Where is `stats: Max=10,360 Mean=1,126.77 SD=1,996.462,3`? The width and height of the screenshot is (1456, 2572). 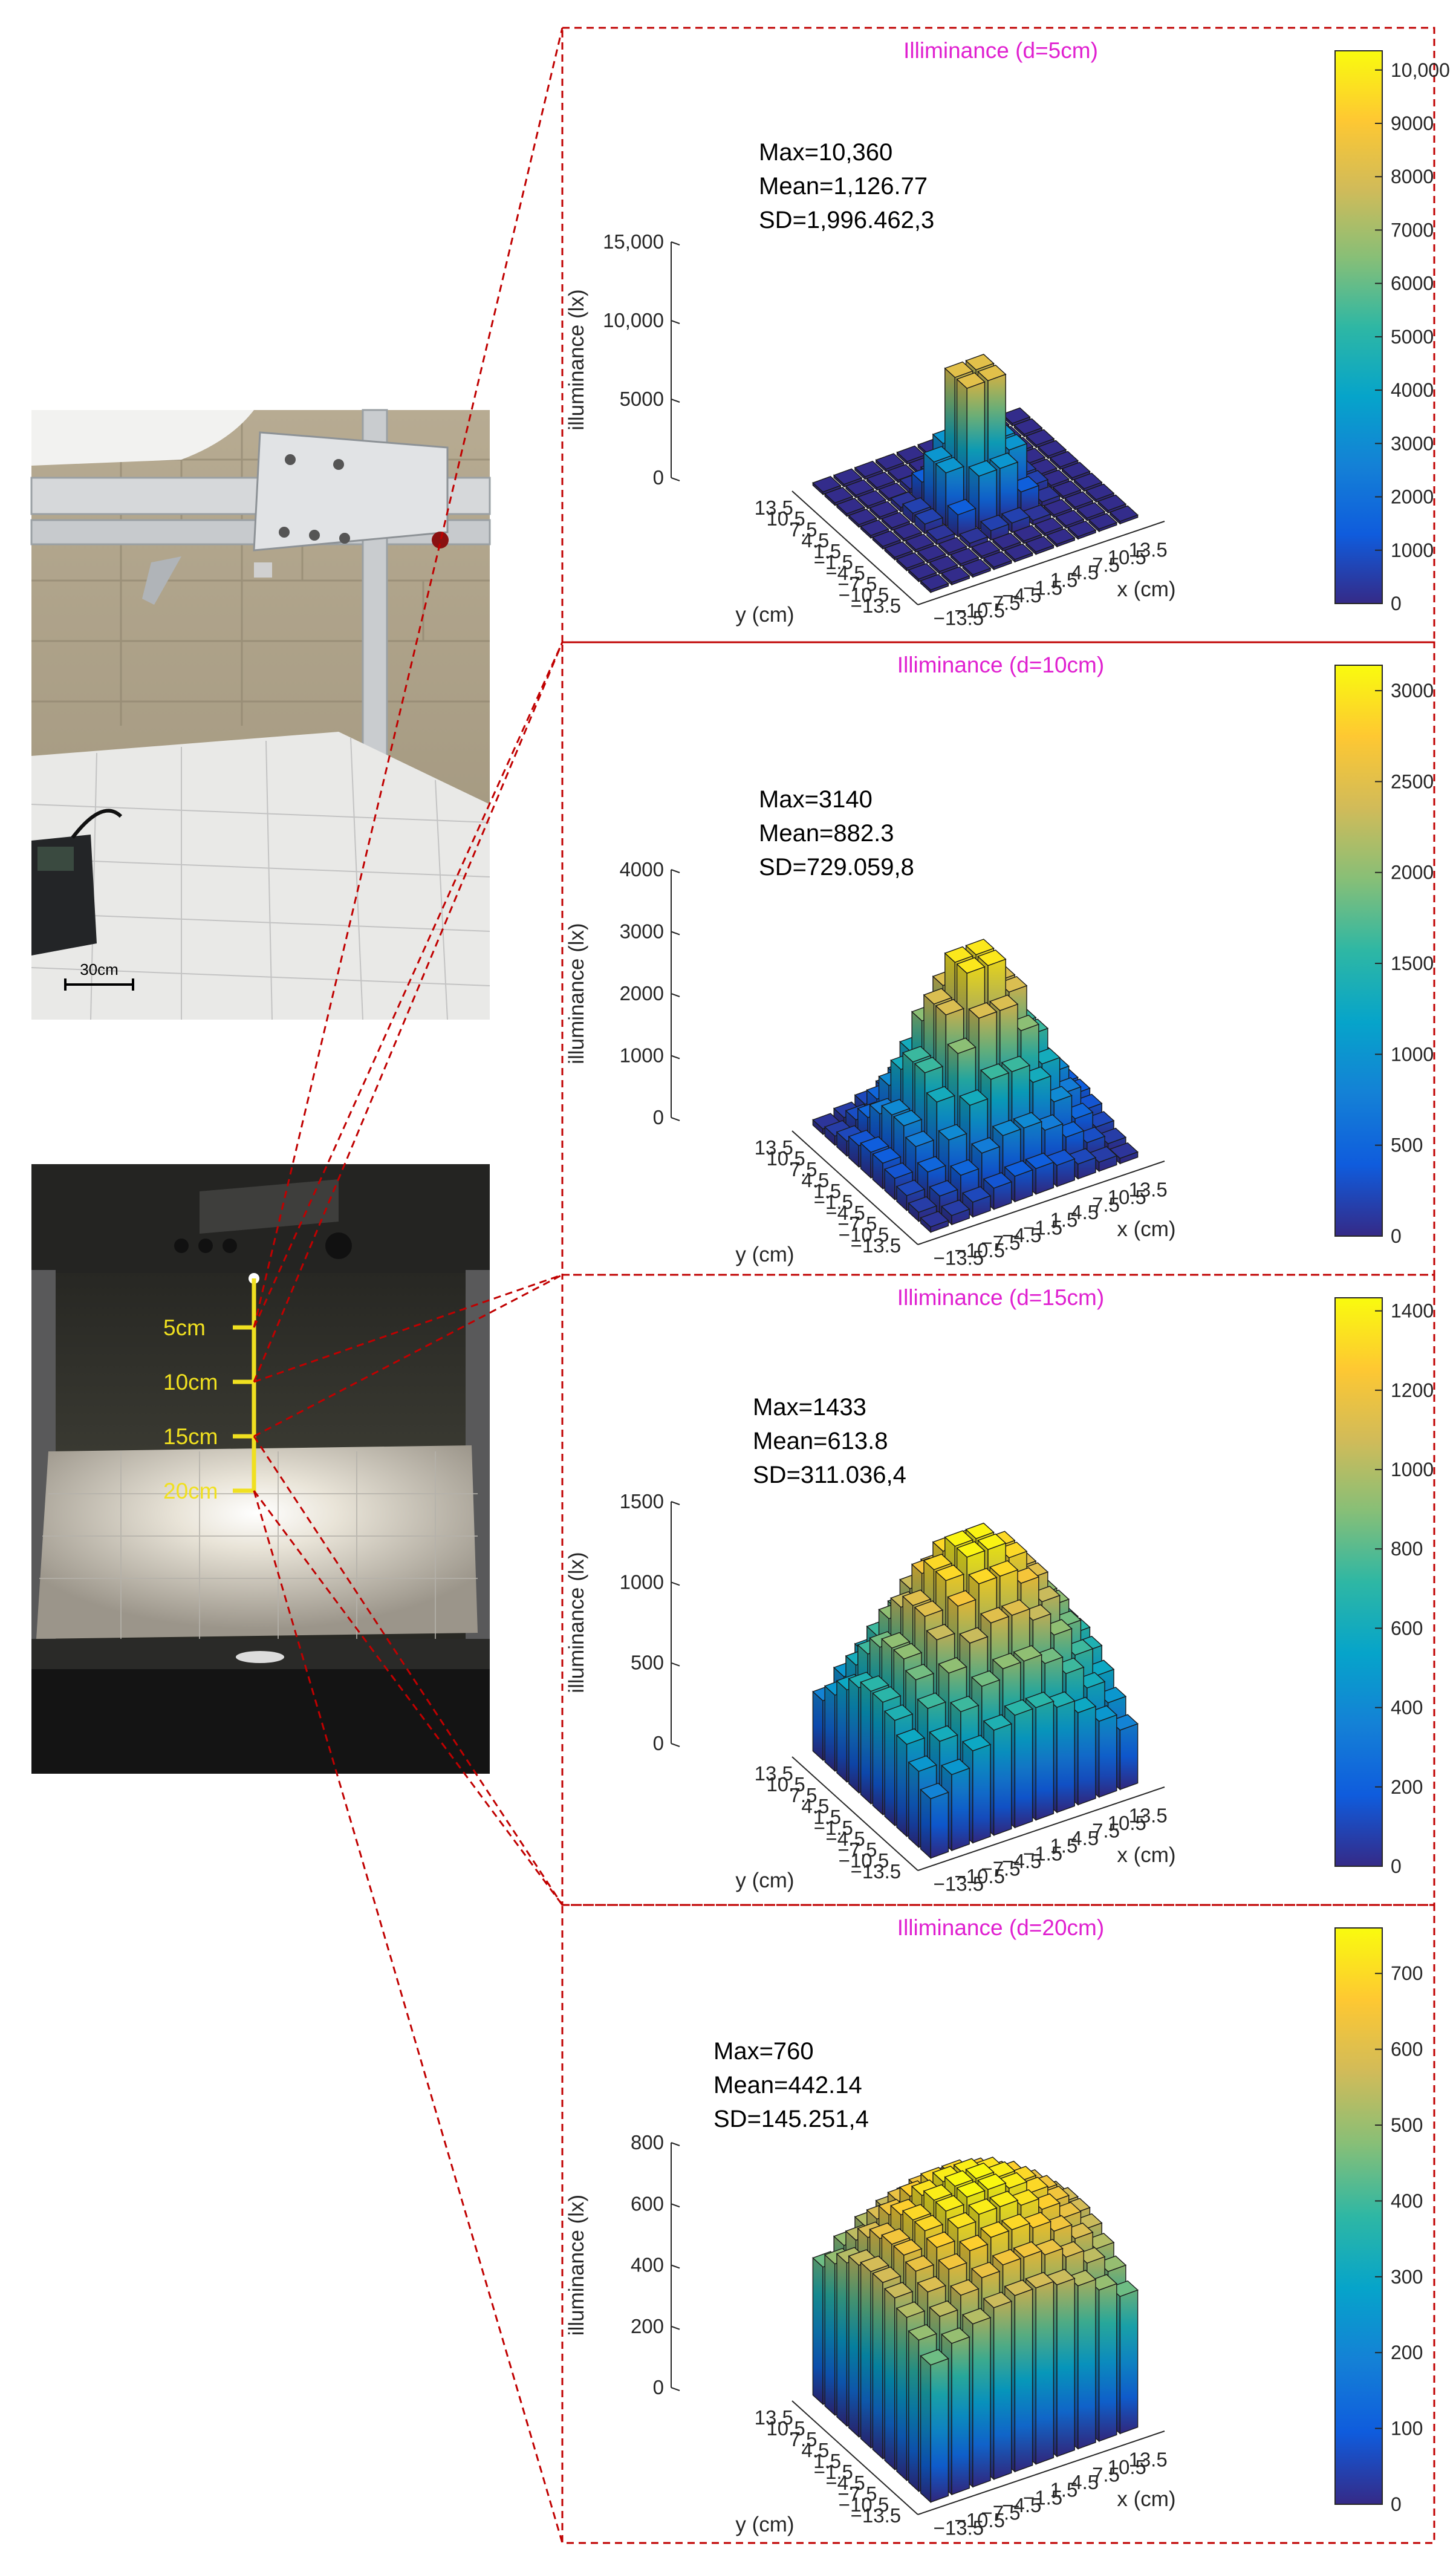
stats: Max=10,360 Mean=1,126.77 SD=1,996.462,3 is located at coordinates (846, 186).